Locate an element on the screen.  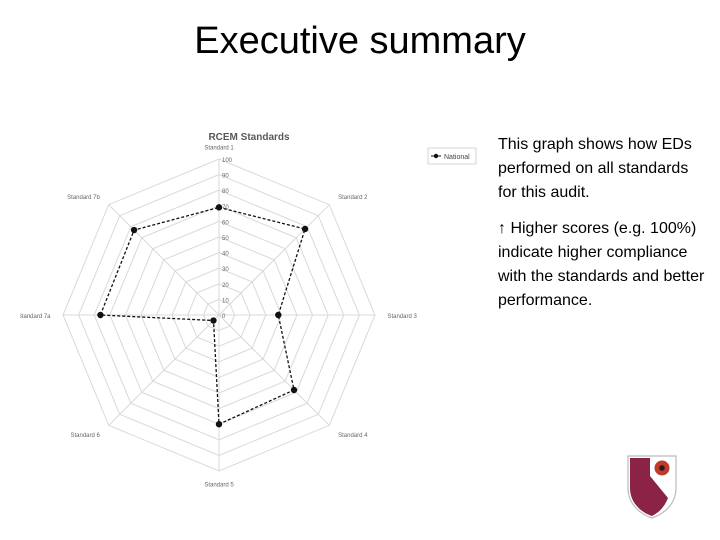
legend-label: National is located at coordinates (457, 157).